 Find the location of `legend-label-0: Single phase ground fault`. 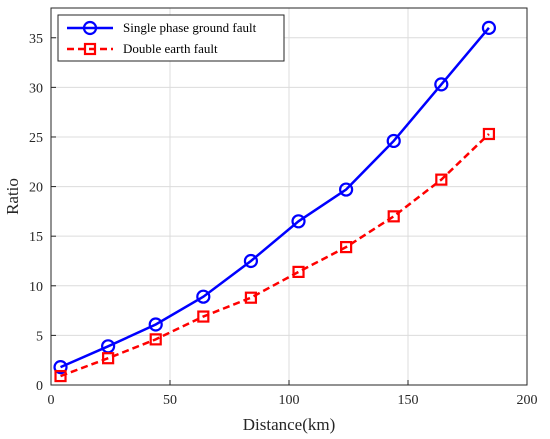

legend-label-0: Single phase ground fault is located at coordinates (190, 27).